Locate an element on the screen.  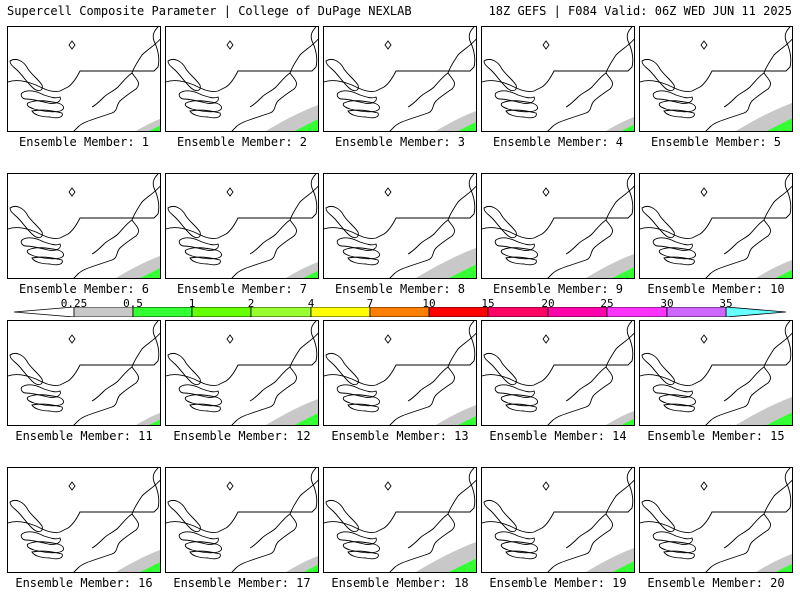
colorbar-tick-label: 1 is located at coordinates (192, 303).